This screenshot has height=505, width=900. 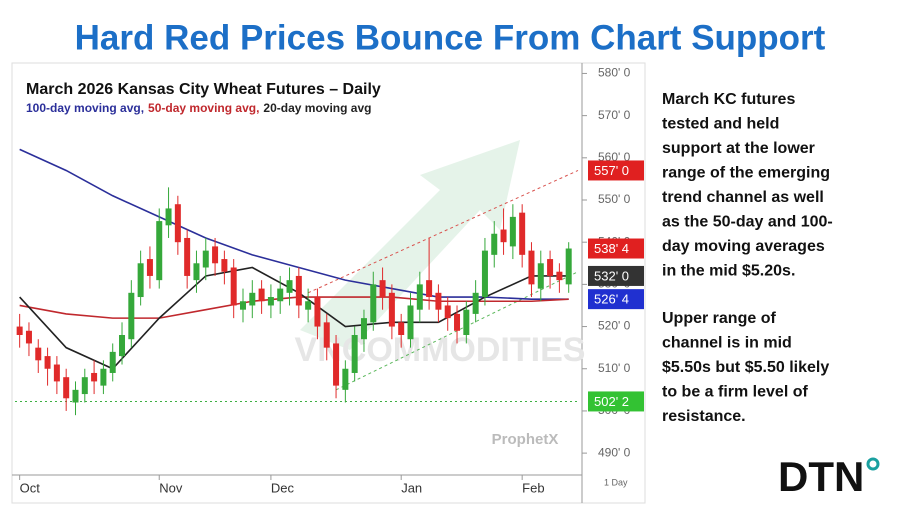 I want to click on x-tick-label: Dec, so click(x=283, y=487).